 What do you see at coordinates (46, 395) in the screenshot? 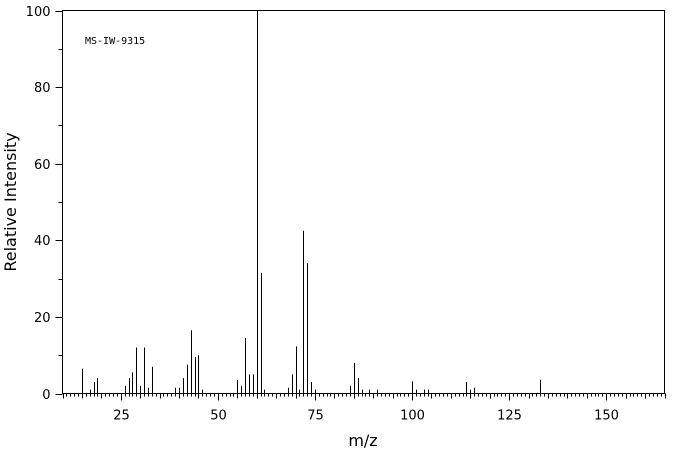
I see `y-tick-label: 0` at bounding box center [46, 395].